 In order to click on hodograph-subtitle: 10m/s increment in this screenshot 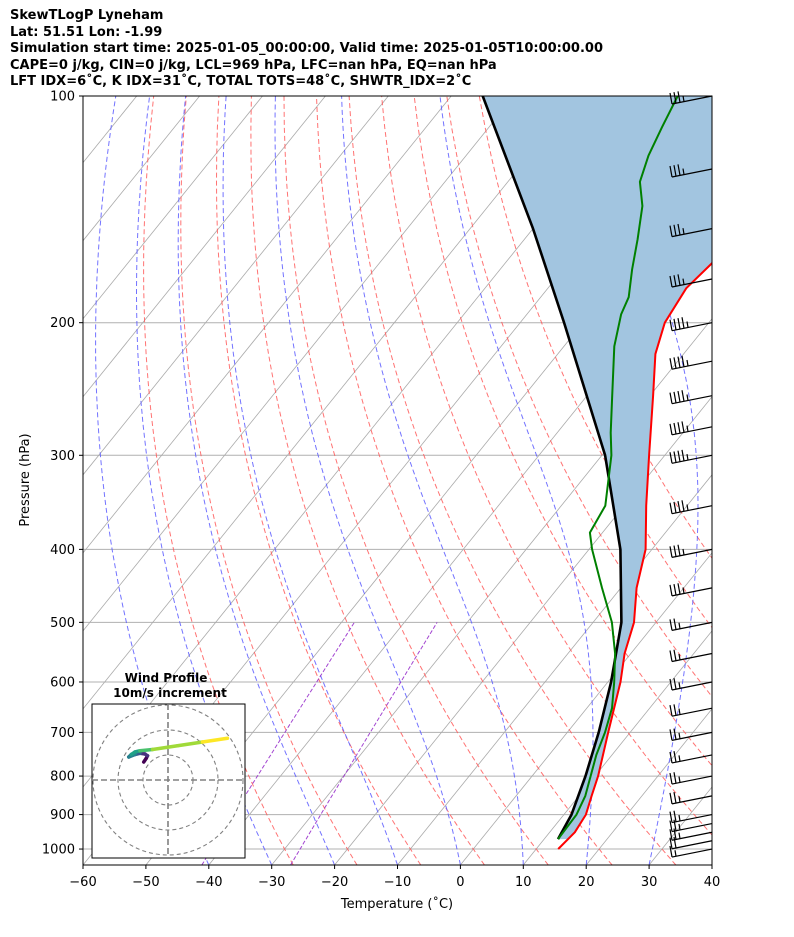, I will do `click(170, 693)`.